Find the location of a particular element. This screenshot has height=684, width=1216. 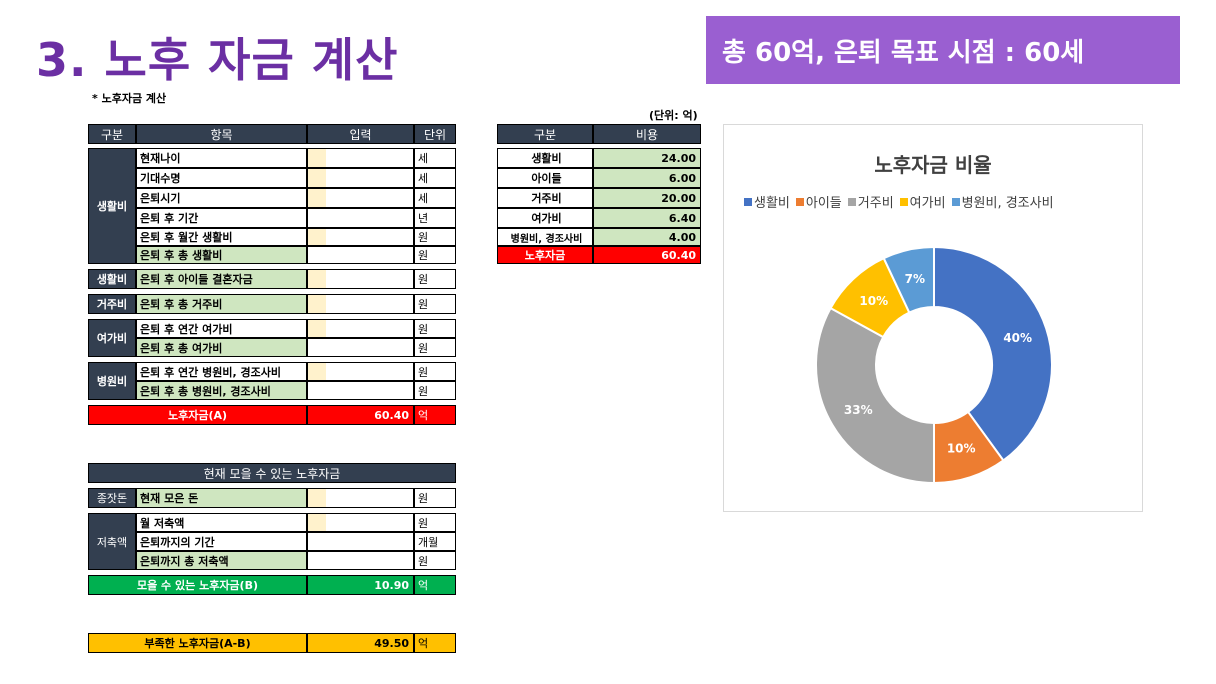

monthly-saving-input is located at coordinates (360, 522).